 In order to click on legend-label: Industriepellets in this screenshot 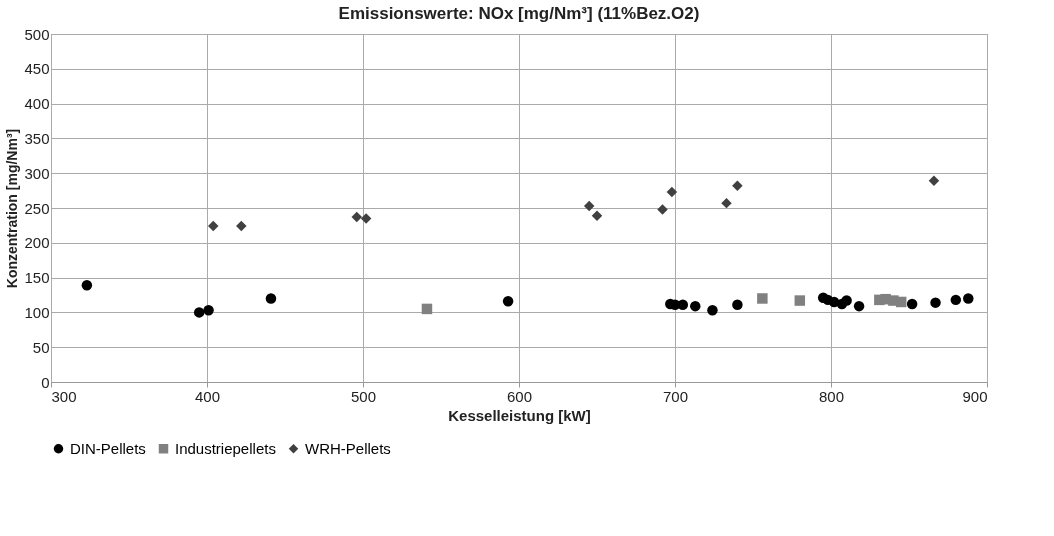, I will do `click(225, 448)`.